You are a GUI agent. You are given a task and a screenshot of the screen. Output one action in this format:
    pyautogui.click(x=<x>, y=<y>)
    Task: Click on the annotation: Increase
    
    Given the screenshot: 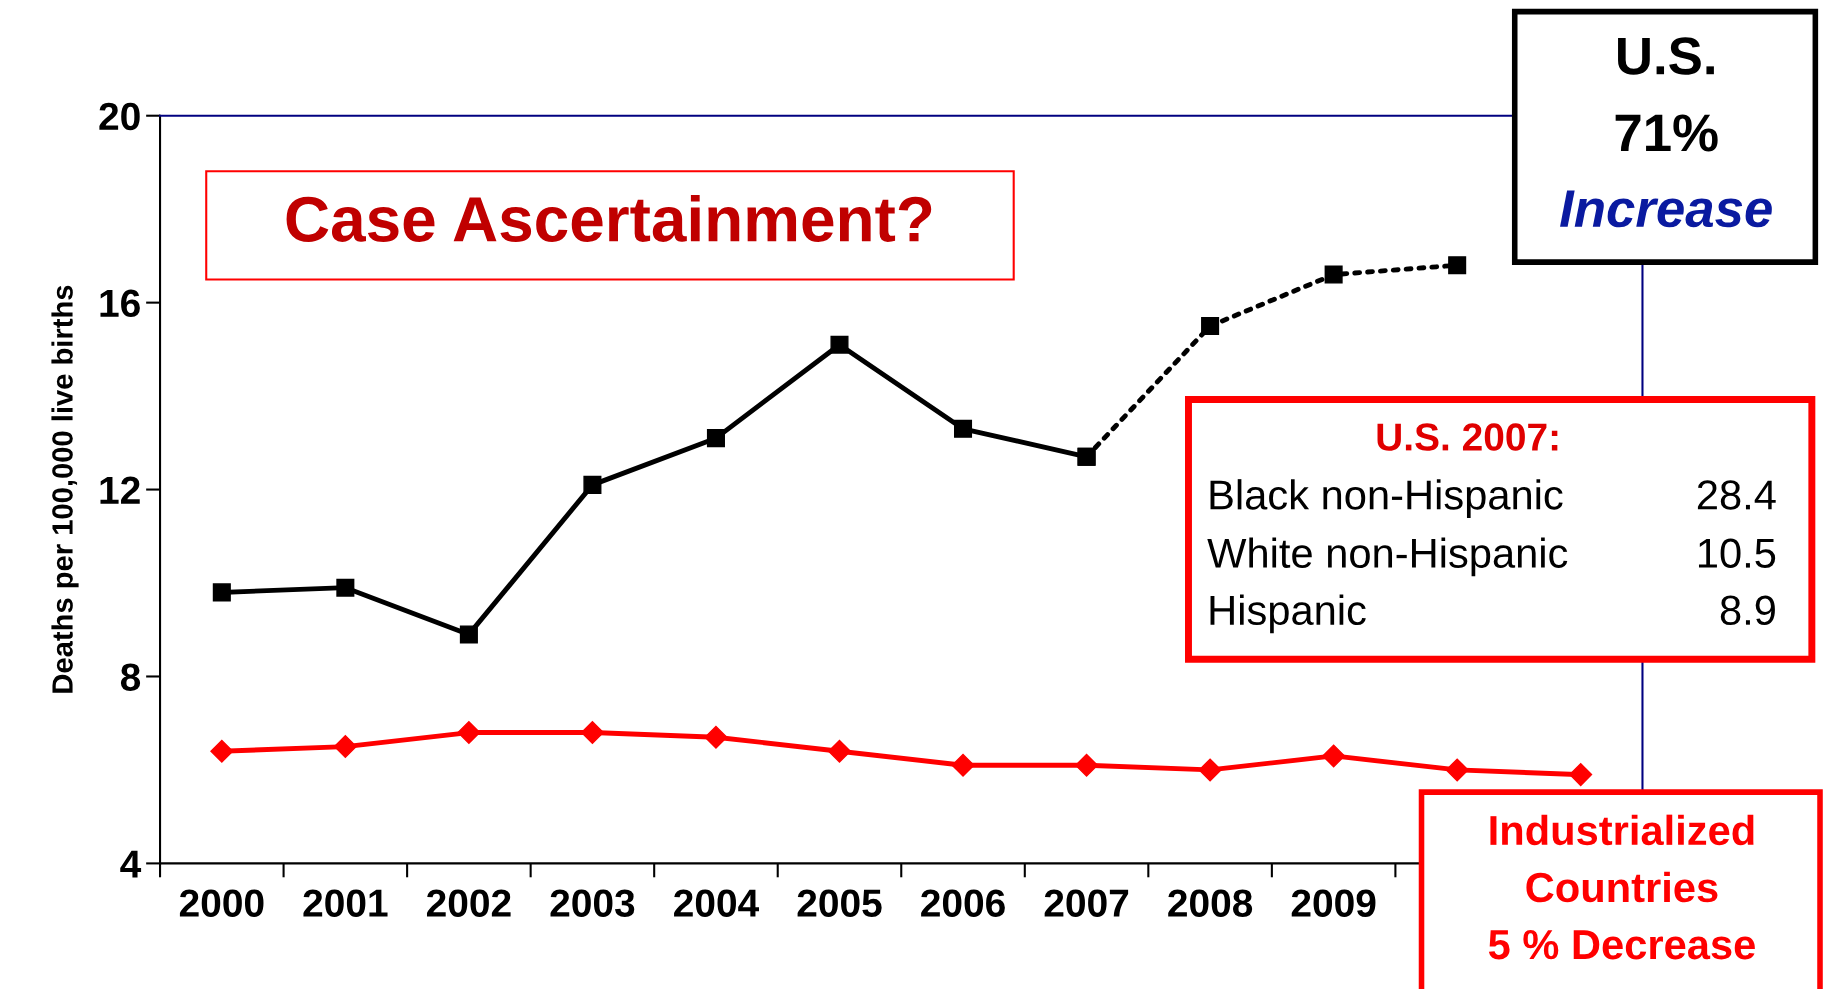 What is the action you would take?
    pyautogui.click(x=1666, y=209)
    